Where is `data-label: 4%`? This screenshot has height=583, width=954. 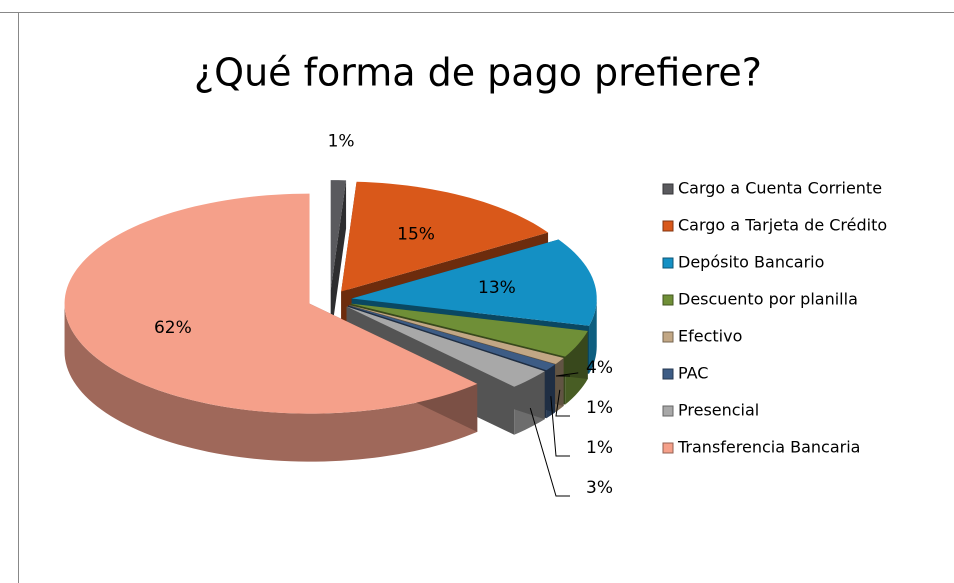
data-label: 4% is located at coordinates (599, 368).